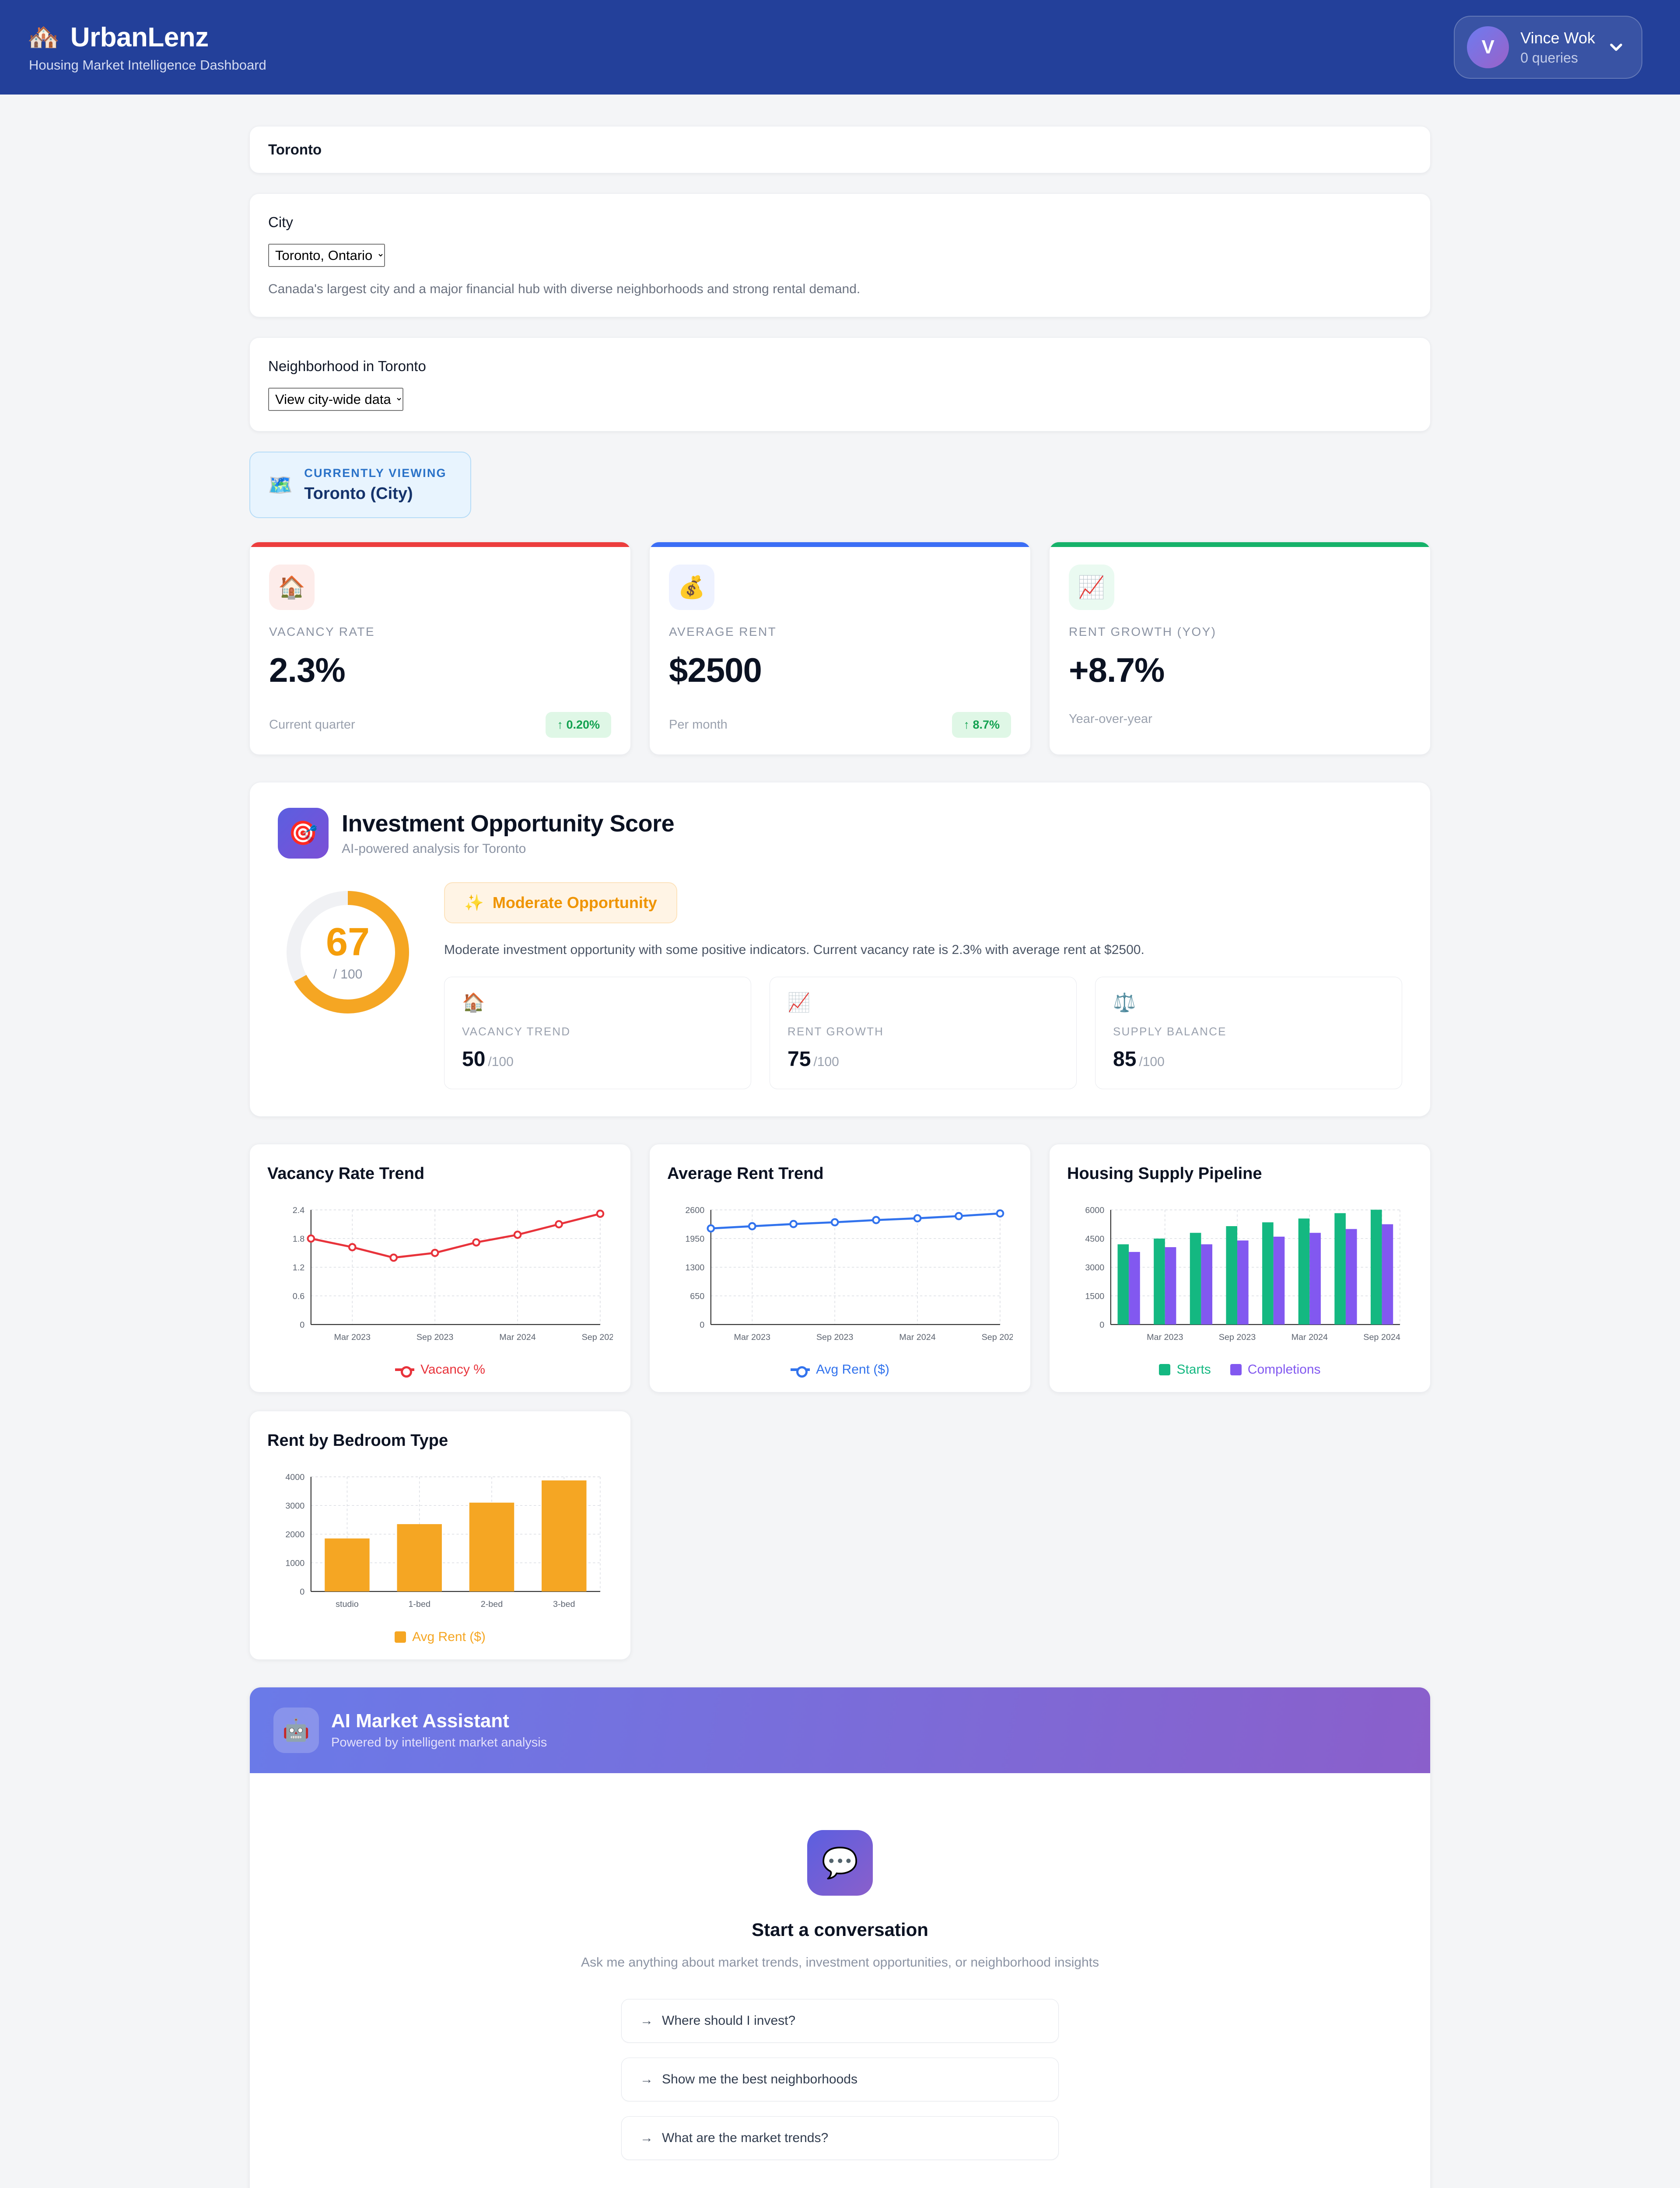  I want to click on legend-item: Completions, so click(1275, 1369).